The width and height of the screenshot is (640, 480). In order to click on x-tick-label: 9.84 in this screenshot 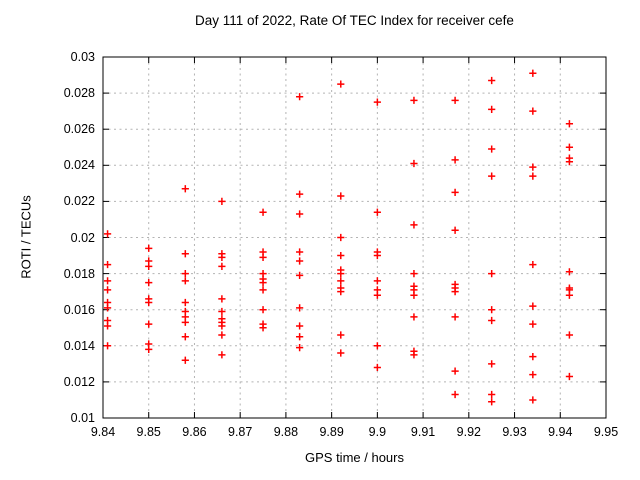, I will do `click(103, 432)`.